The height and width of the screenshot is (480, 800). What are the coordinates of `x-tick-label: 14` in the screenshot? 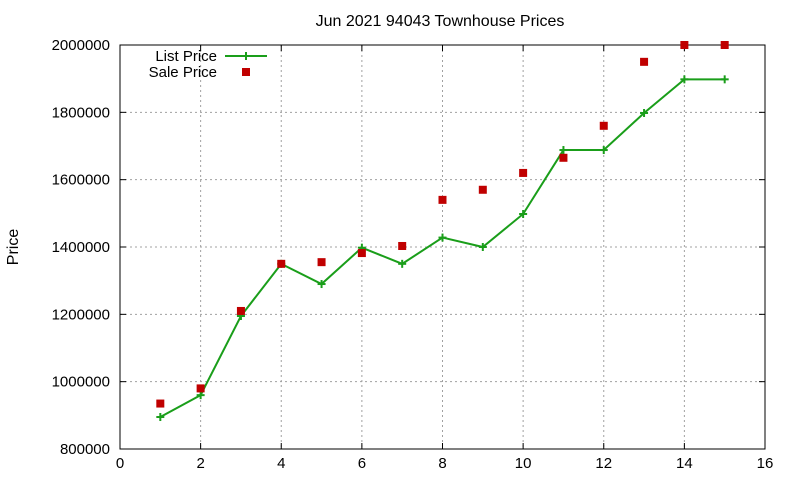 It's located at (684, 463).